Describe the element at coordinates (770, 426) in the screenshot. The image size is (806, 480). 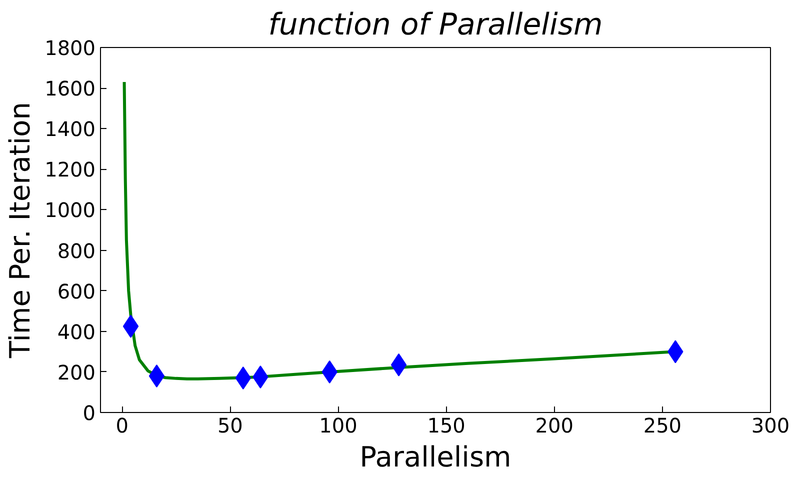
I see `x-tick-label: 300` at that location.